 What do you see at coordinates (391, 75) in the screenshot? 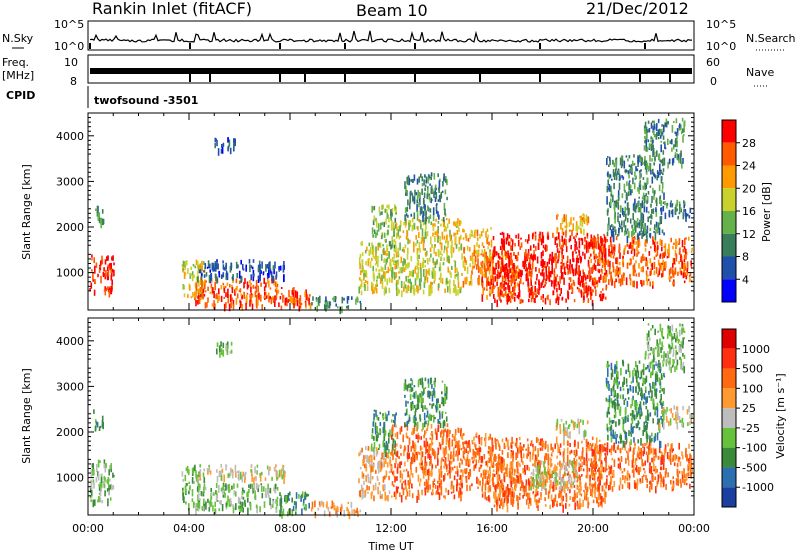
I see `freq-trace` at bounding box center [391, 75].